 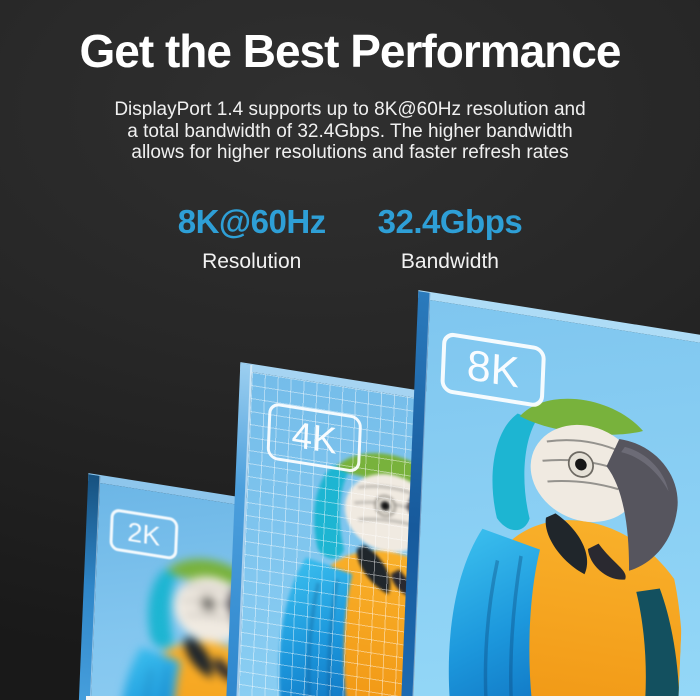 What do you see at coordinates (252, 261) in the screenshot?
I see `resolution-label: Resolution` at bounding box center [252, 261].